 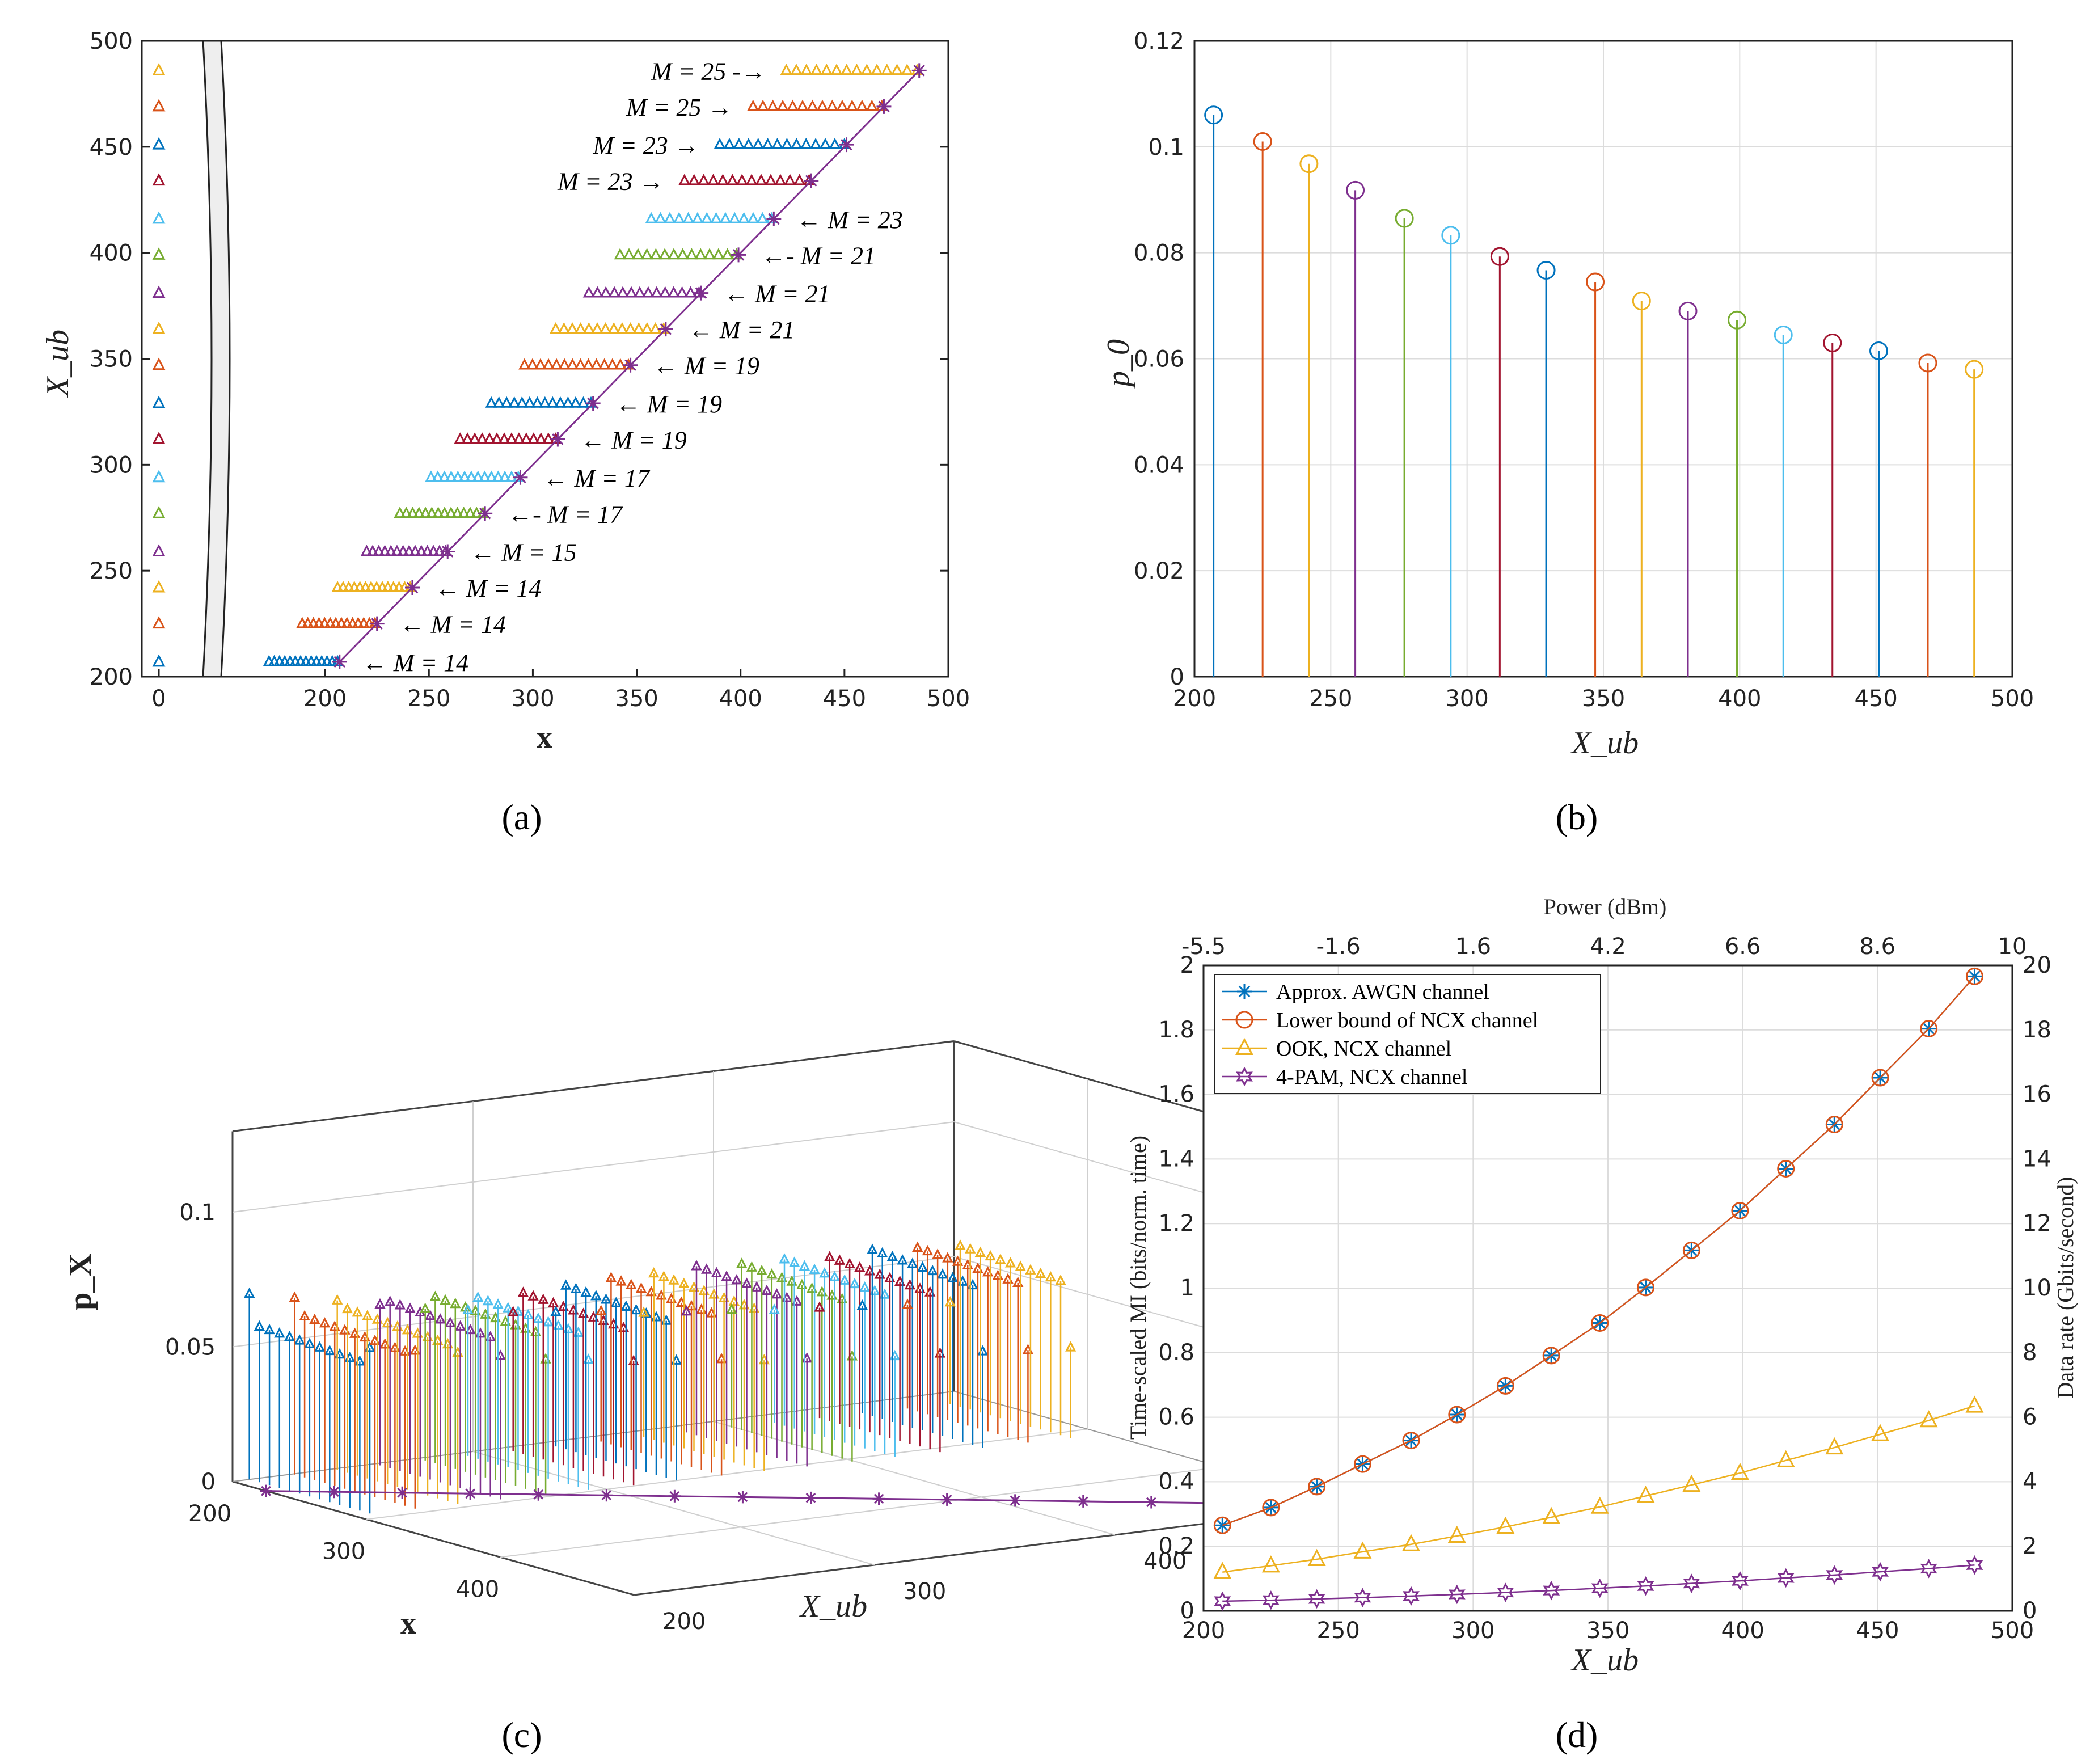 What do you see at coordinates (1338, 947) in the screenshot?
I see `x2tick-label-d: -1.6` at bounding box center [1338, 947].